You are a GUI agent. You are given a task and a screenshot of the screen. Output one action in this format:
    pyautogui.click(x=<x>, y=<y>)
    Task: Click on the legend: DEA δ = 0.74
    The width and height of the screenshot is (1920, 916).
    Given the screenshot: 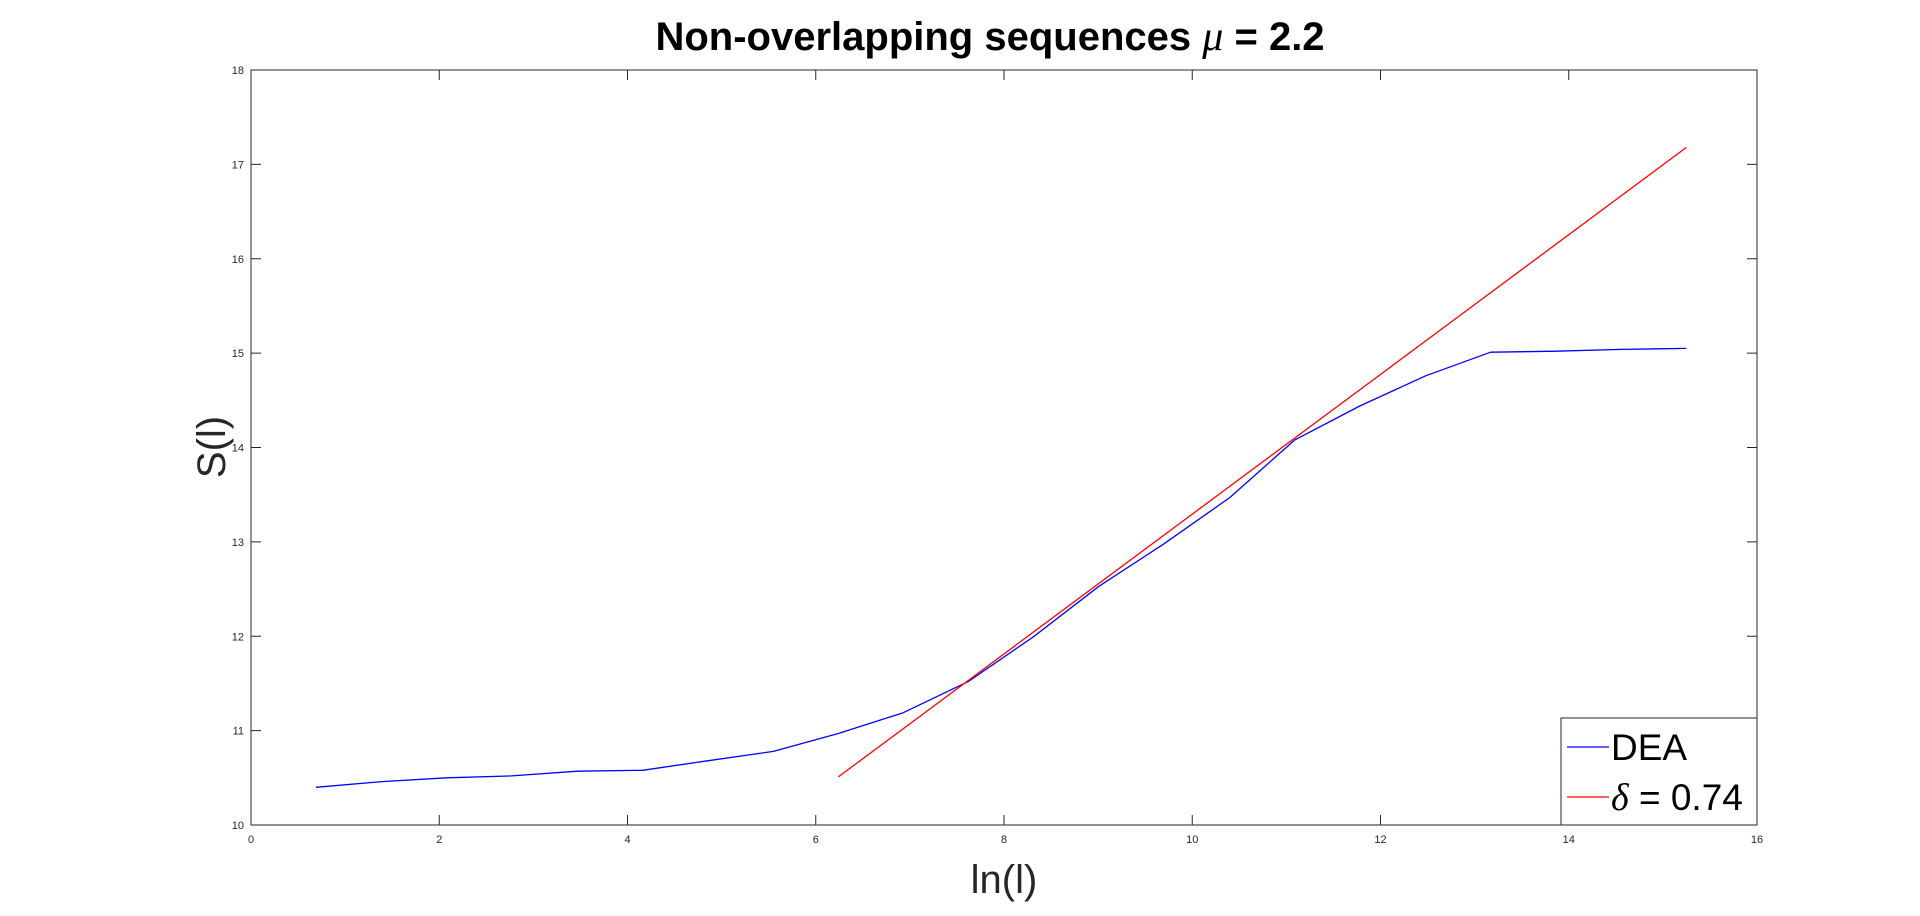 What is the action you would take?
    pyautogui.click(x=1659, y=771)
    